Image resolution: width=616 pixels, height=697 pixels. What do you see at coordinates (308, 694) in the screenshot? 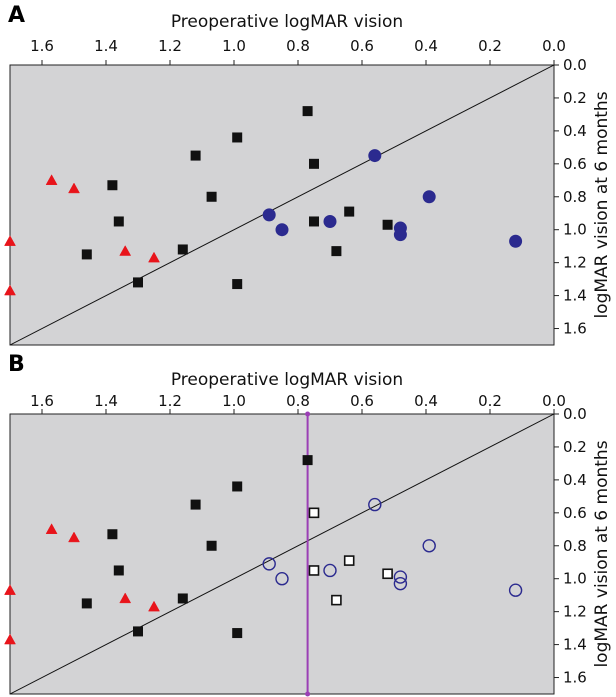
I see `reference-line-end` at bounding box center [308, 694].